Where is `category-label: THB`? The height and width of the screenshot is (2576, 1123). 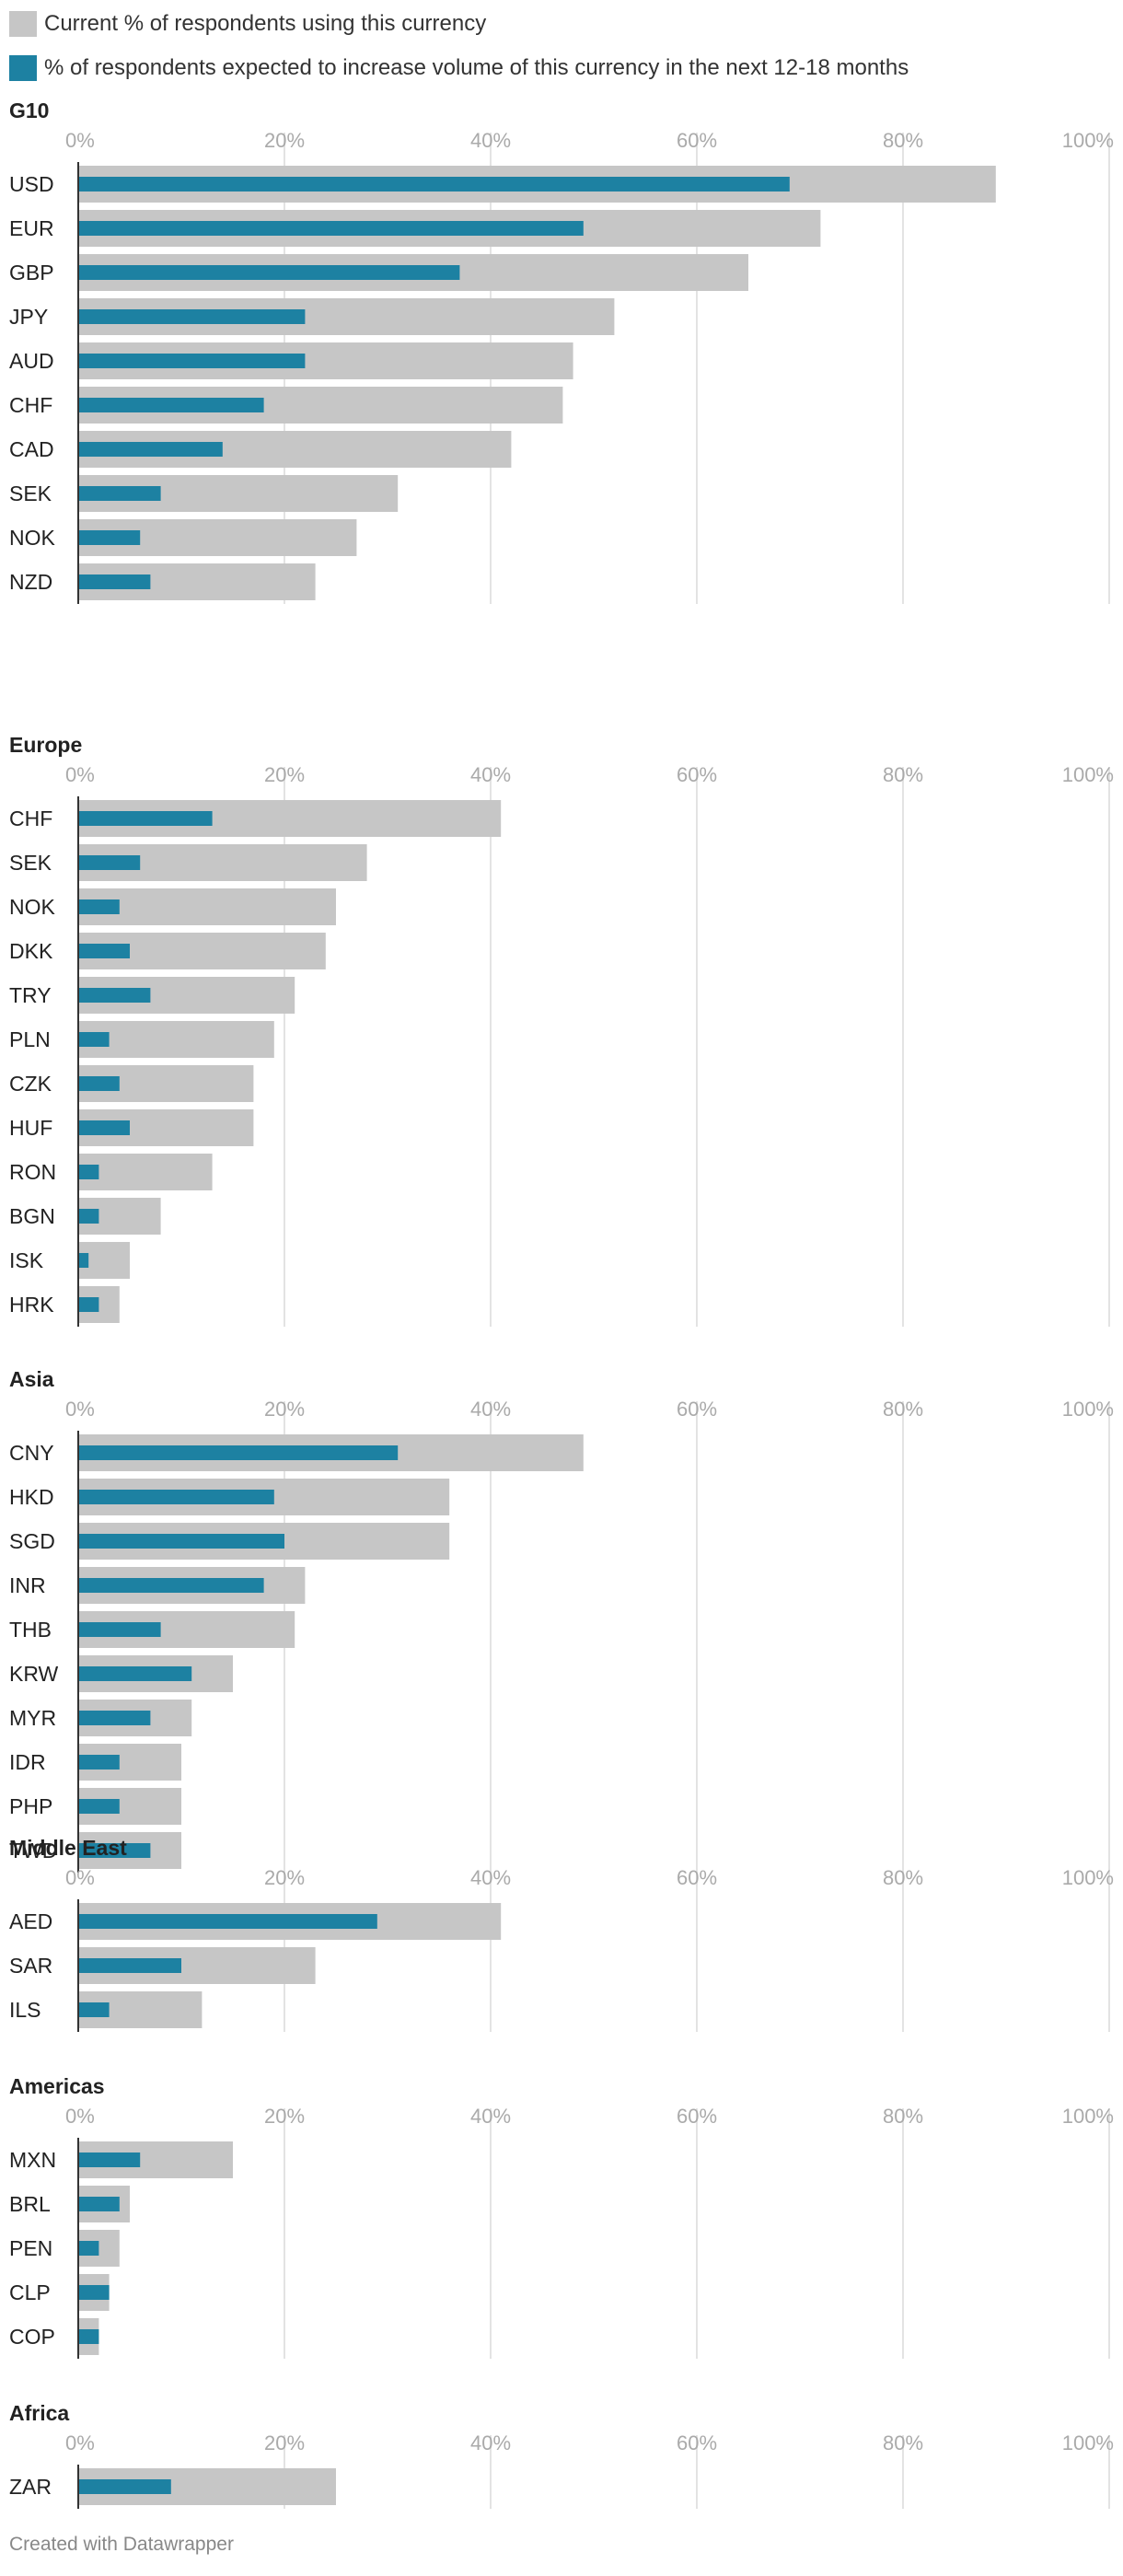 category-label: THB is located at coordinates (31, 1630).